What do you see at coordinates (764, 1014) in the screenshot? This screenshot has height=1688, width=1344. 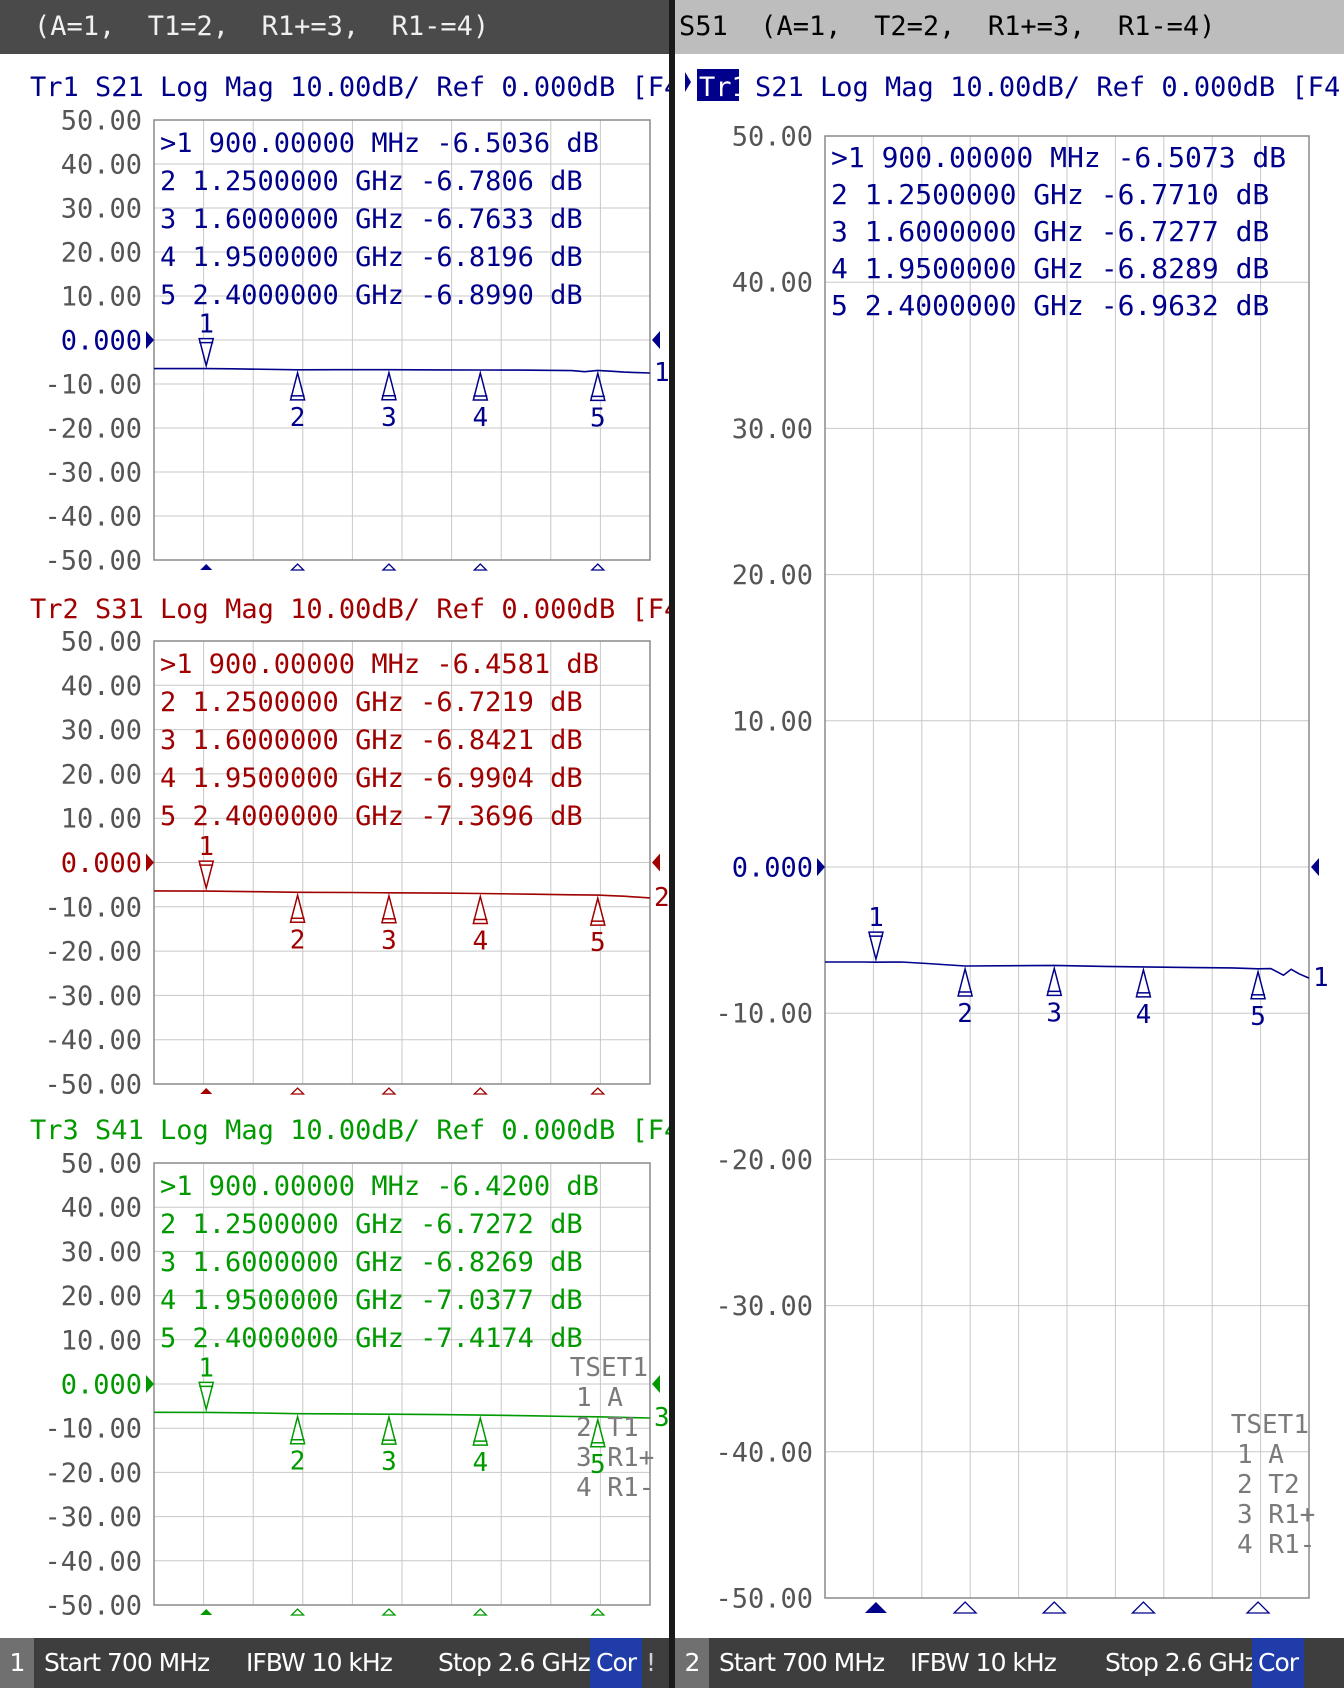 I see `y-tick-label: -10.00` at bounding box center [764, 1014].